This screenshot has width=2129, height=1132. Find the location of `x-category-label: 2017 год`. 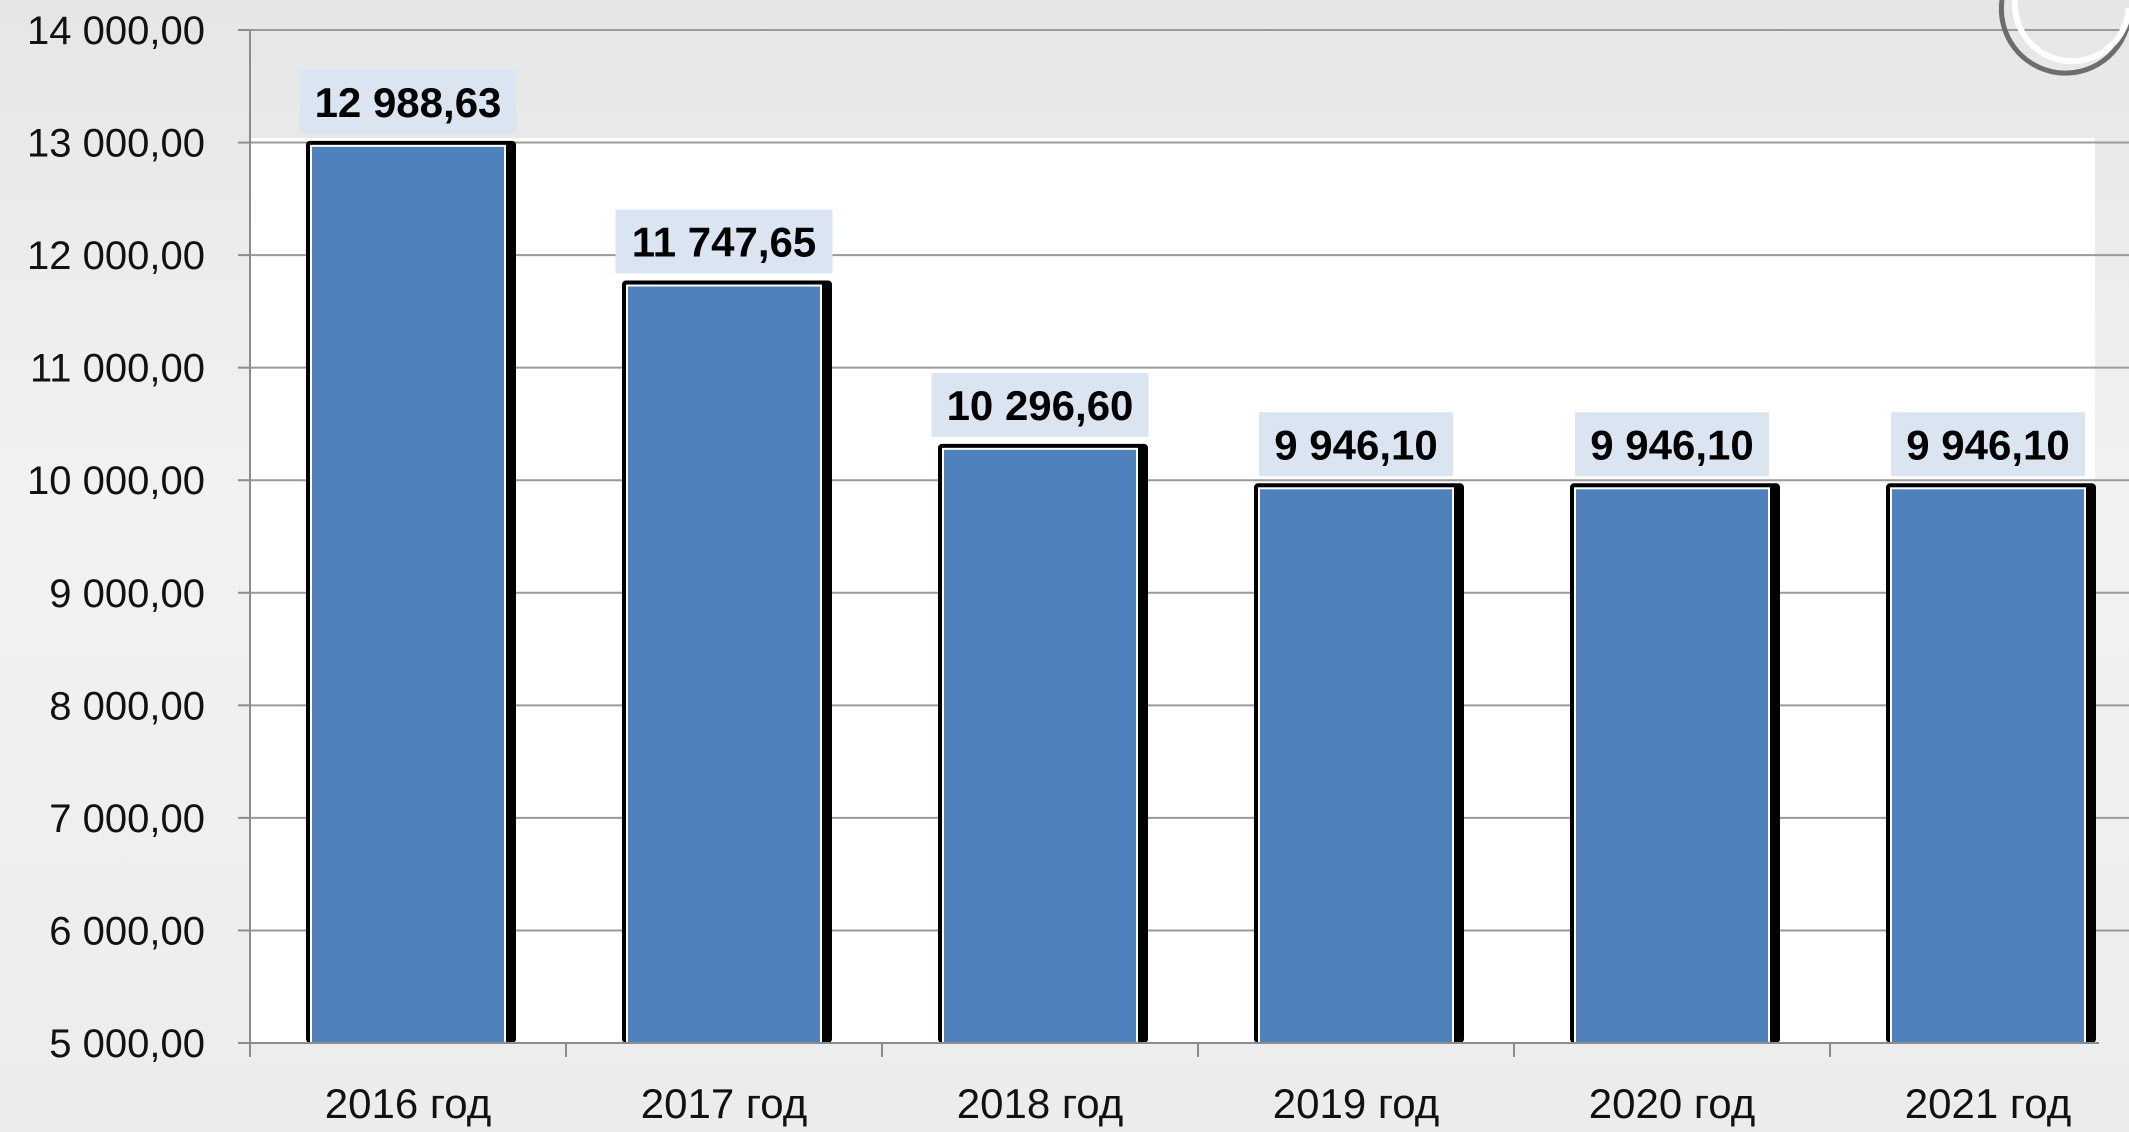

x-category-label: 2017 год is located at coordinates (724, 1103).